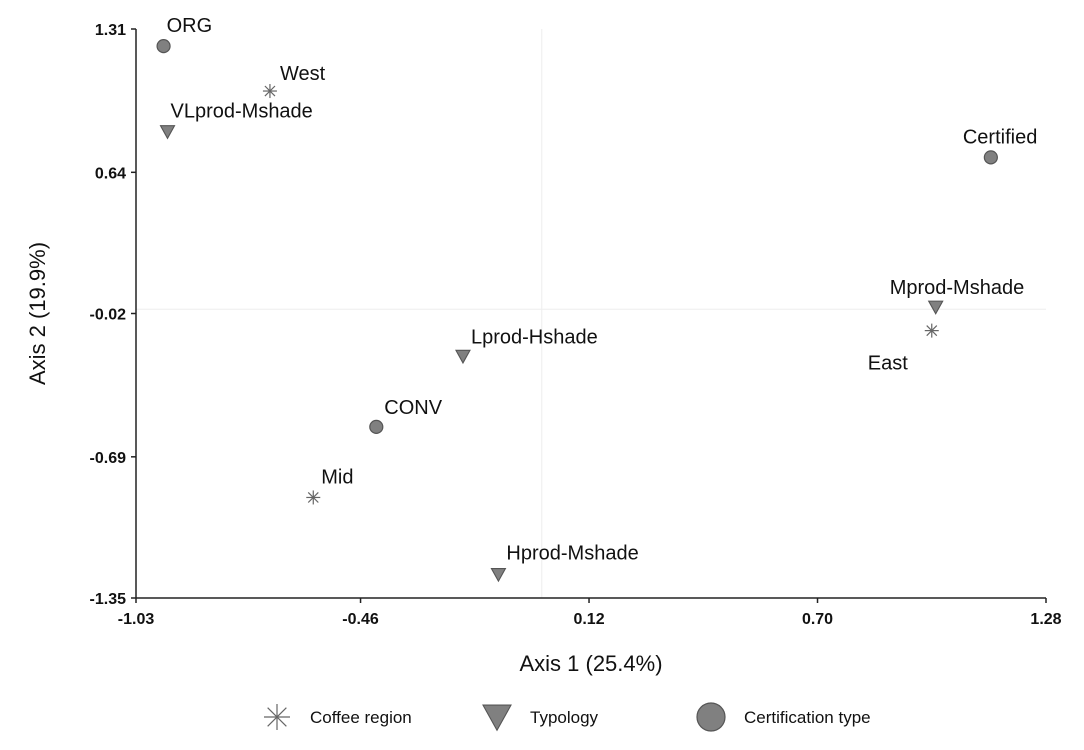  What do you see at coordinates (337, 477) in the screenshot?
I see `point-label-mid: Mid` at bounding box center [337, 477].